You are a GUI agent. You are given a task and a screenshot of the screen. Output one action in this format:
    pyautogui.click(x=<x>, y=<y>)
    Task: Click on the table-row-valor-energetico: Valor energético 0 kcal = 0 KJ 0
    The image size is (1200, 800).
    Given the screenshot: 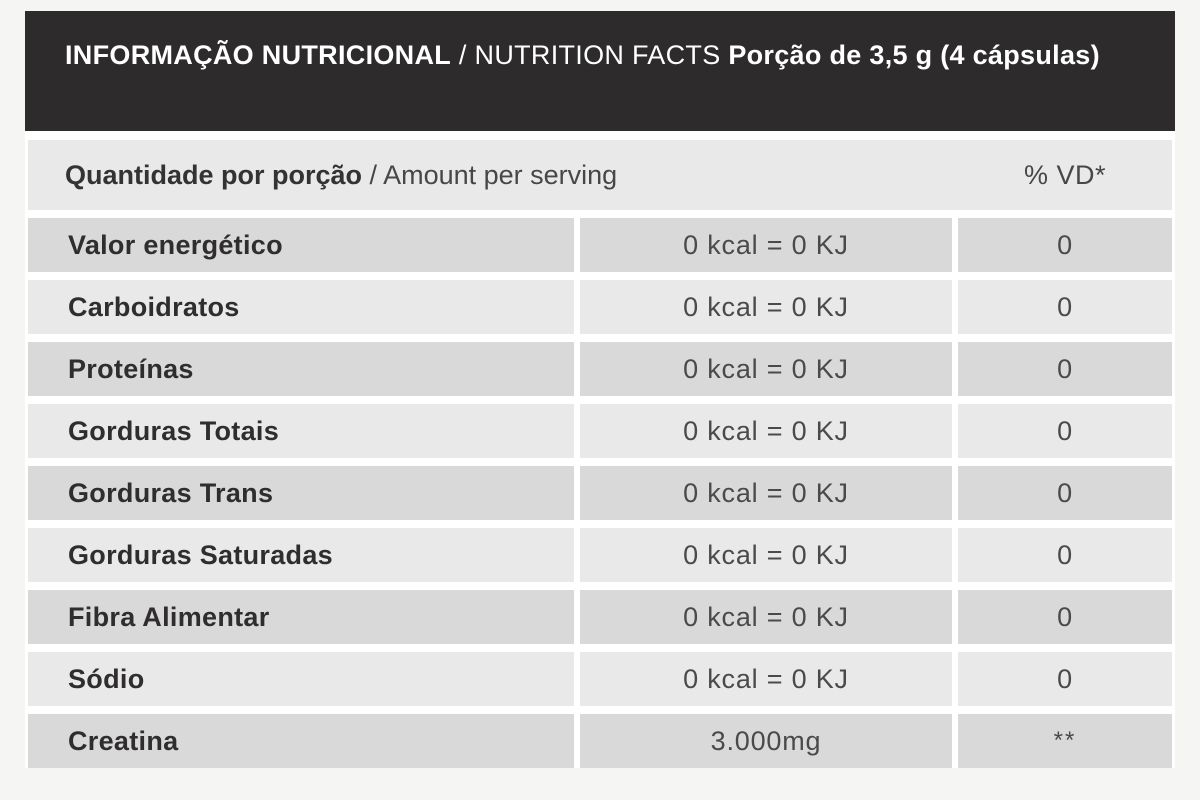 What is the action you would take?
    pyautogui.click(x=600, y=245)
    